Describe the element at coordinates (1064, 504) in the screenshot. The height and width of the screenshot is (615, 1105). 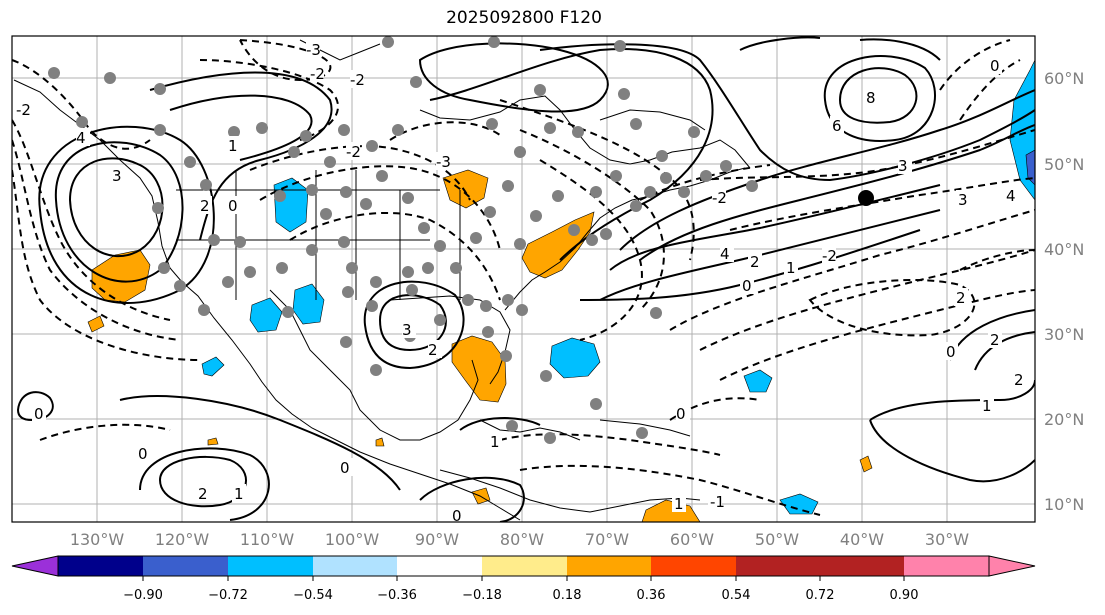
I see `lat-label: 10°N` at that location.